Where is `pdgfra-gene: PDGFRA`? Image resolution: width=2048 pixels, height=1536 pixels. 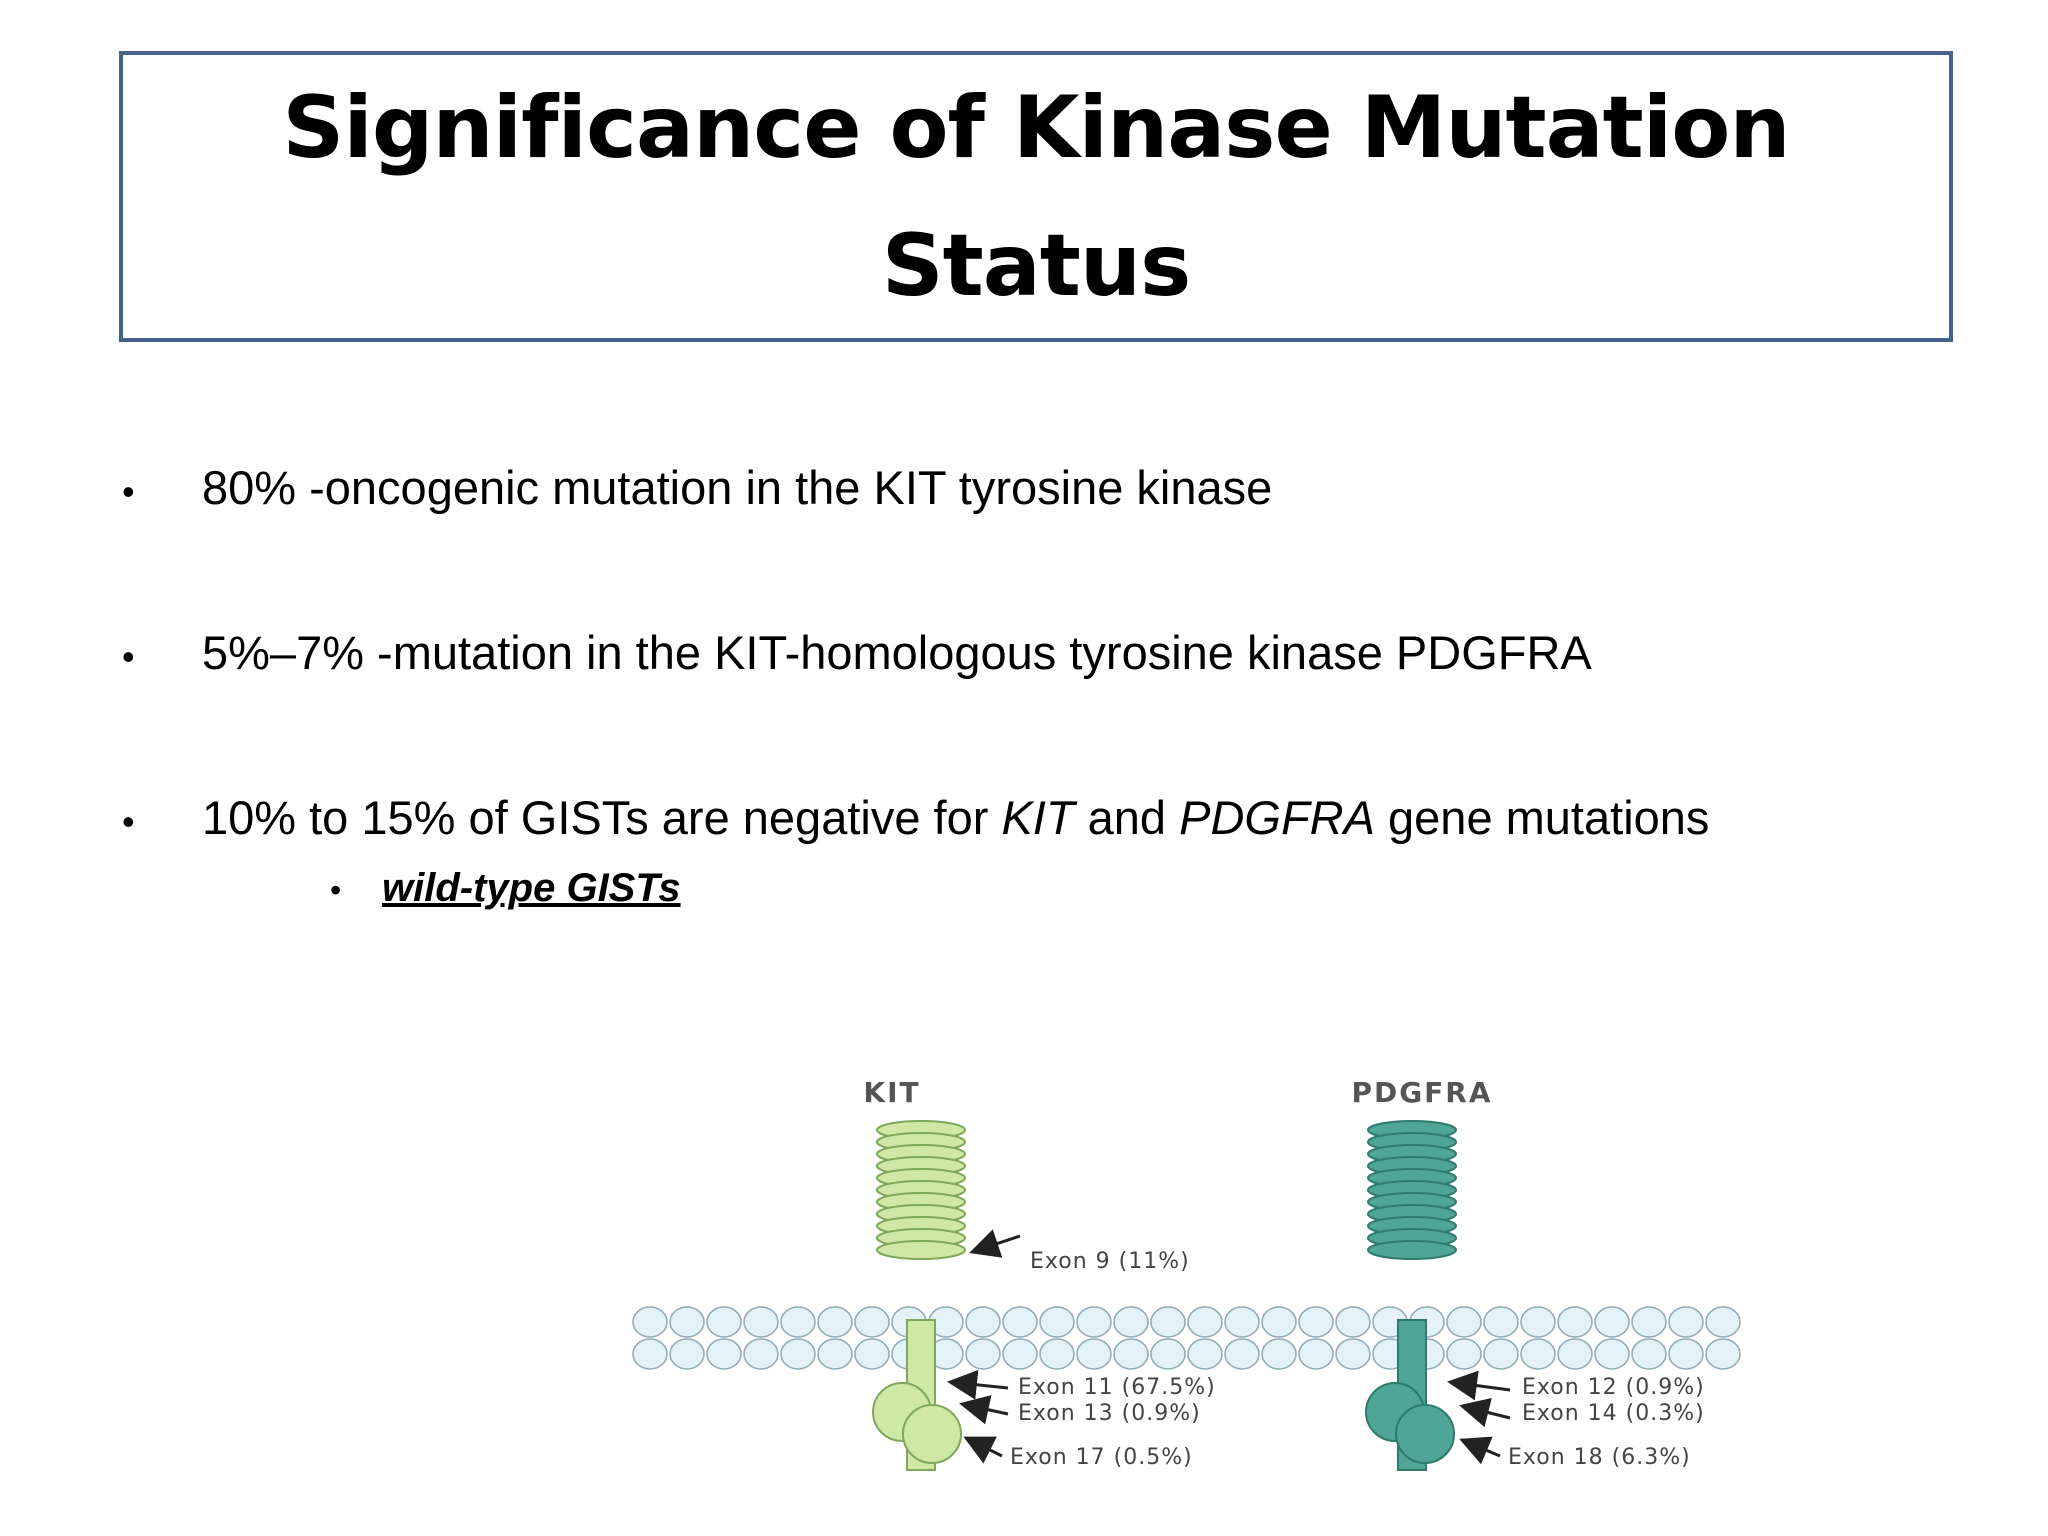 pdgfra-gene: PDGFRA is located at coordinates (1277, 817).